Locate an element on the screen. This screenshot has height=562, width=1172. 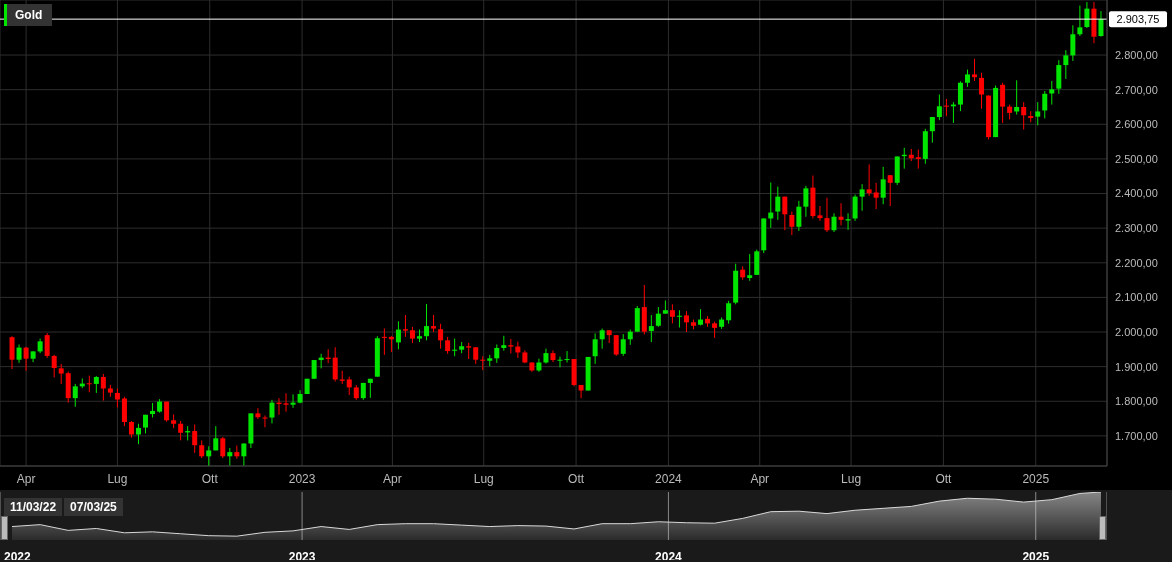
legend-label: Gold is located at coordinates (29, 15).